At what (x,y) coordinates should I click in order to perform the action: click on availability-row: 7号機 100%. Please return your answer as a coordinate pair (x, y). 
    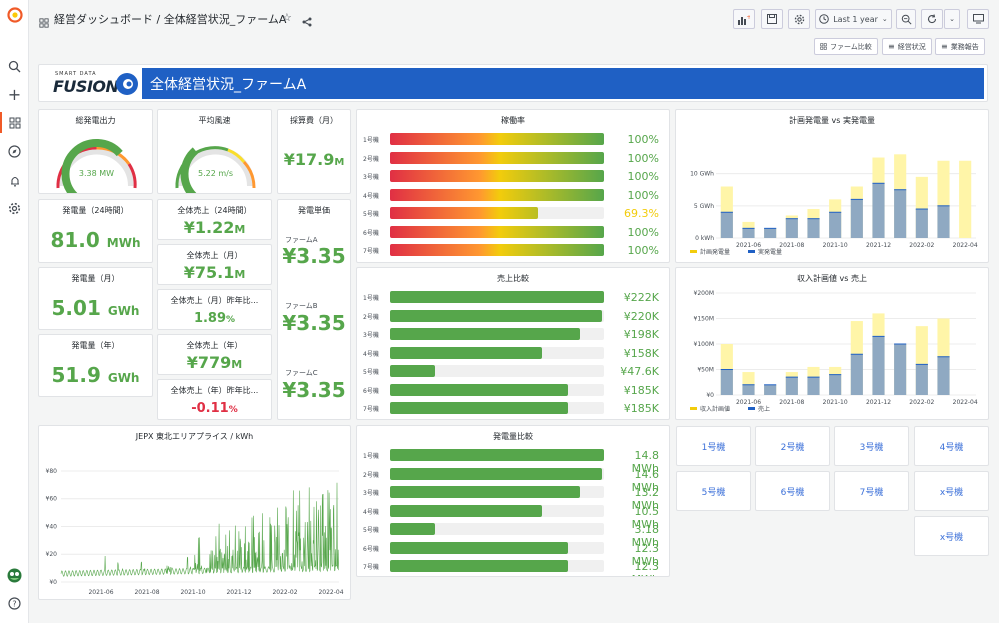
    Looking at the image, I should click on (513, 250).